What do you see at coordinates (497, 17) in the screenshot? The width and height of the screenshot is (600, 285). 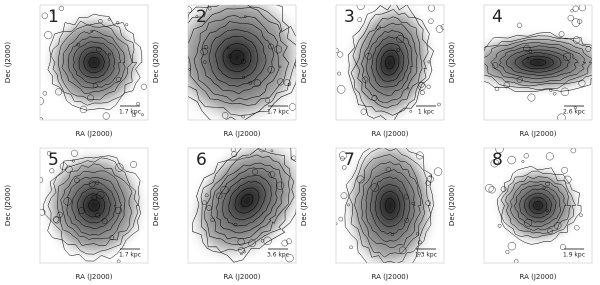 I see `panel-number: 4` at bounding box center [497, 17].